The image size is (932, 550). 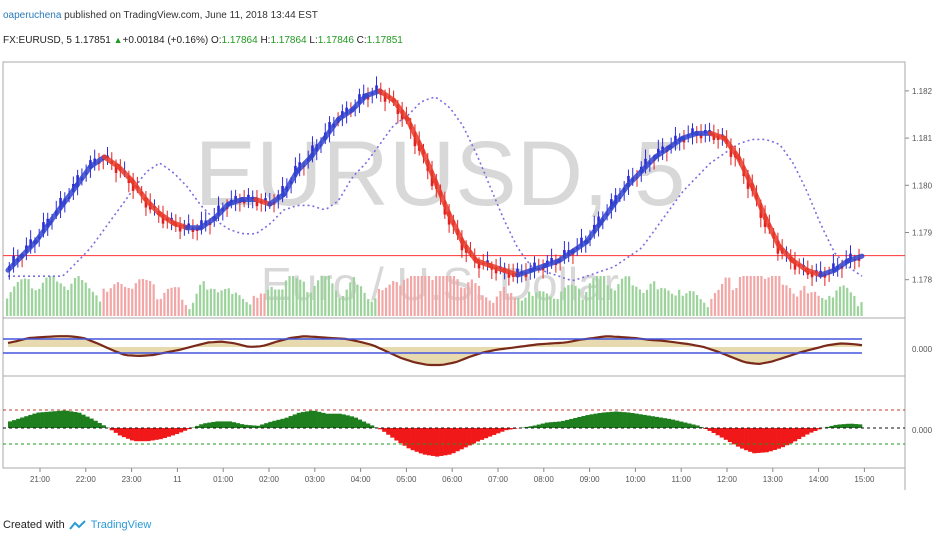 I want to click on time-tick-label: 13:00, so click(x=773, y=479).